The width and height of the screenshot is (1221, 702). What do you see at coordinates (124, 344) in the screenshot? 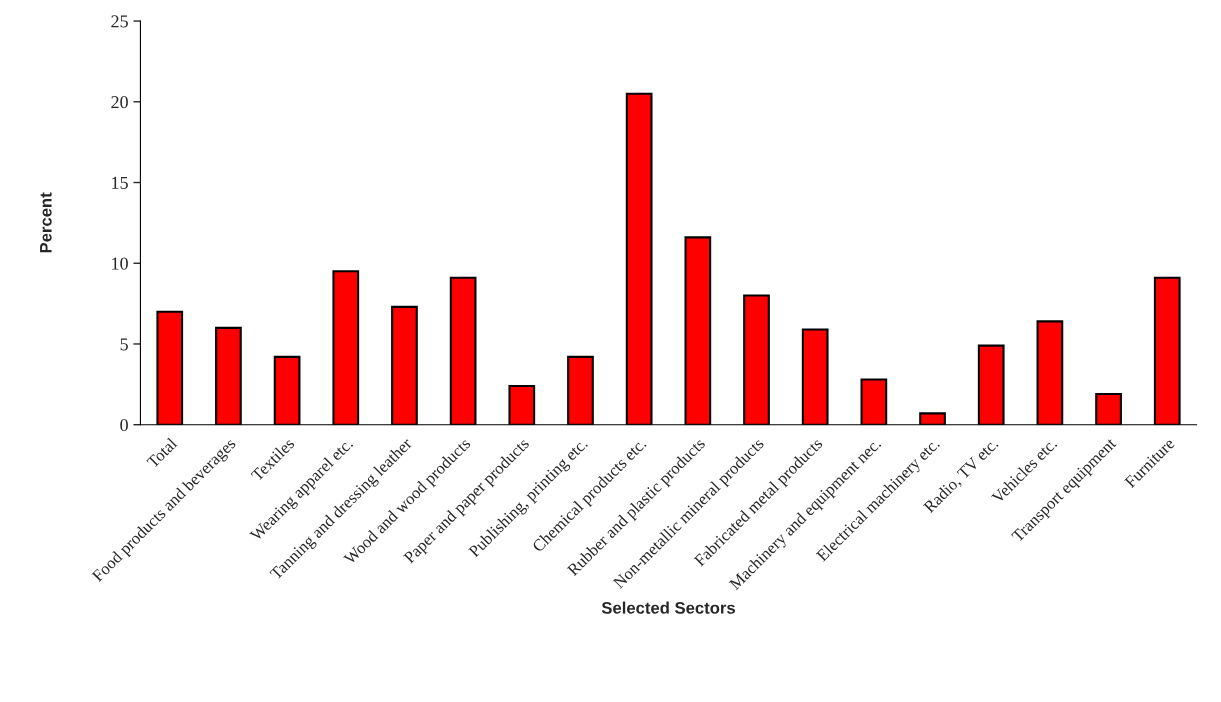
I see `y-tick-label: 5` at bounding box center [124, 344].